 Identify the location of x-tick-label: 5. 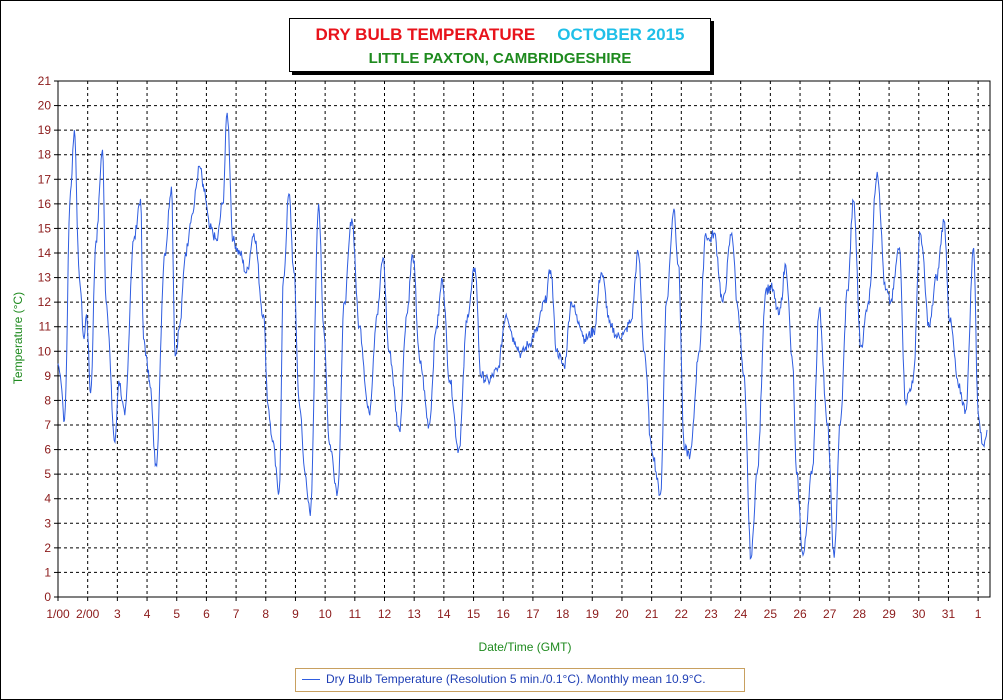
(176, 614).